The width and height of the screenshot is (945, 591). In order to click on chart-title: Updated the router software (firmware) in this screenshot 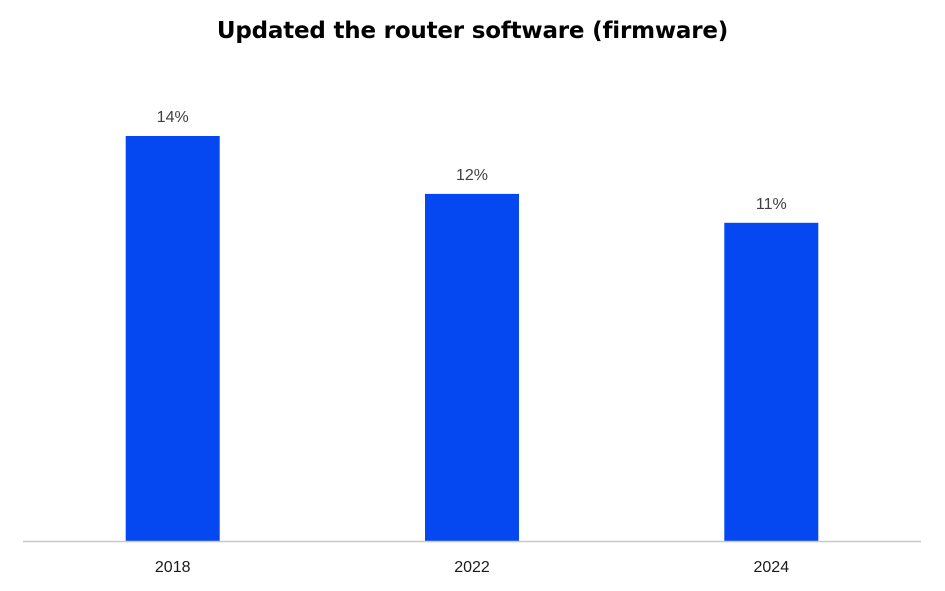, I will do `click(472, 31)`.